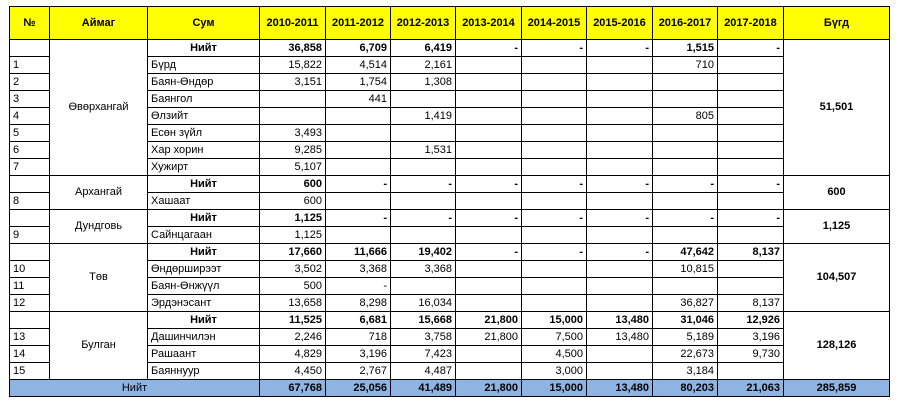 The width and height of the screenshot is (899, 403). Describe the element at coordinates (423, 48) in the screenshot. I see `value-cell: 6,419` at that location.